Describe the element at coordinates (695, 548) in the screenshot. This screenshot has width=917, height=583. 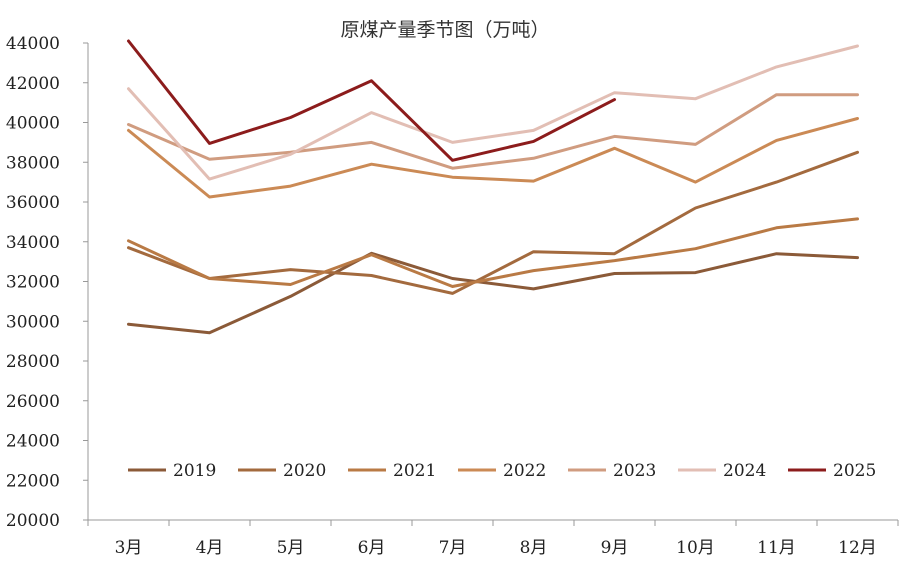
I see `x-tick-label: 10月` at that location.